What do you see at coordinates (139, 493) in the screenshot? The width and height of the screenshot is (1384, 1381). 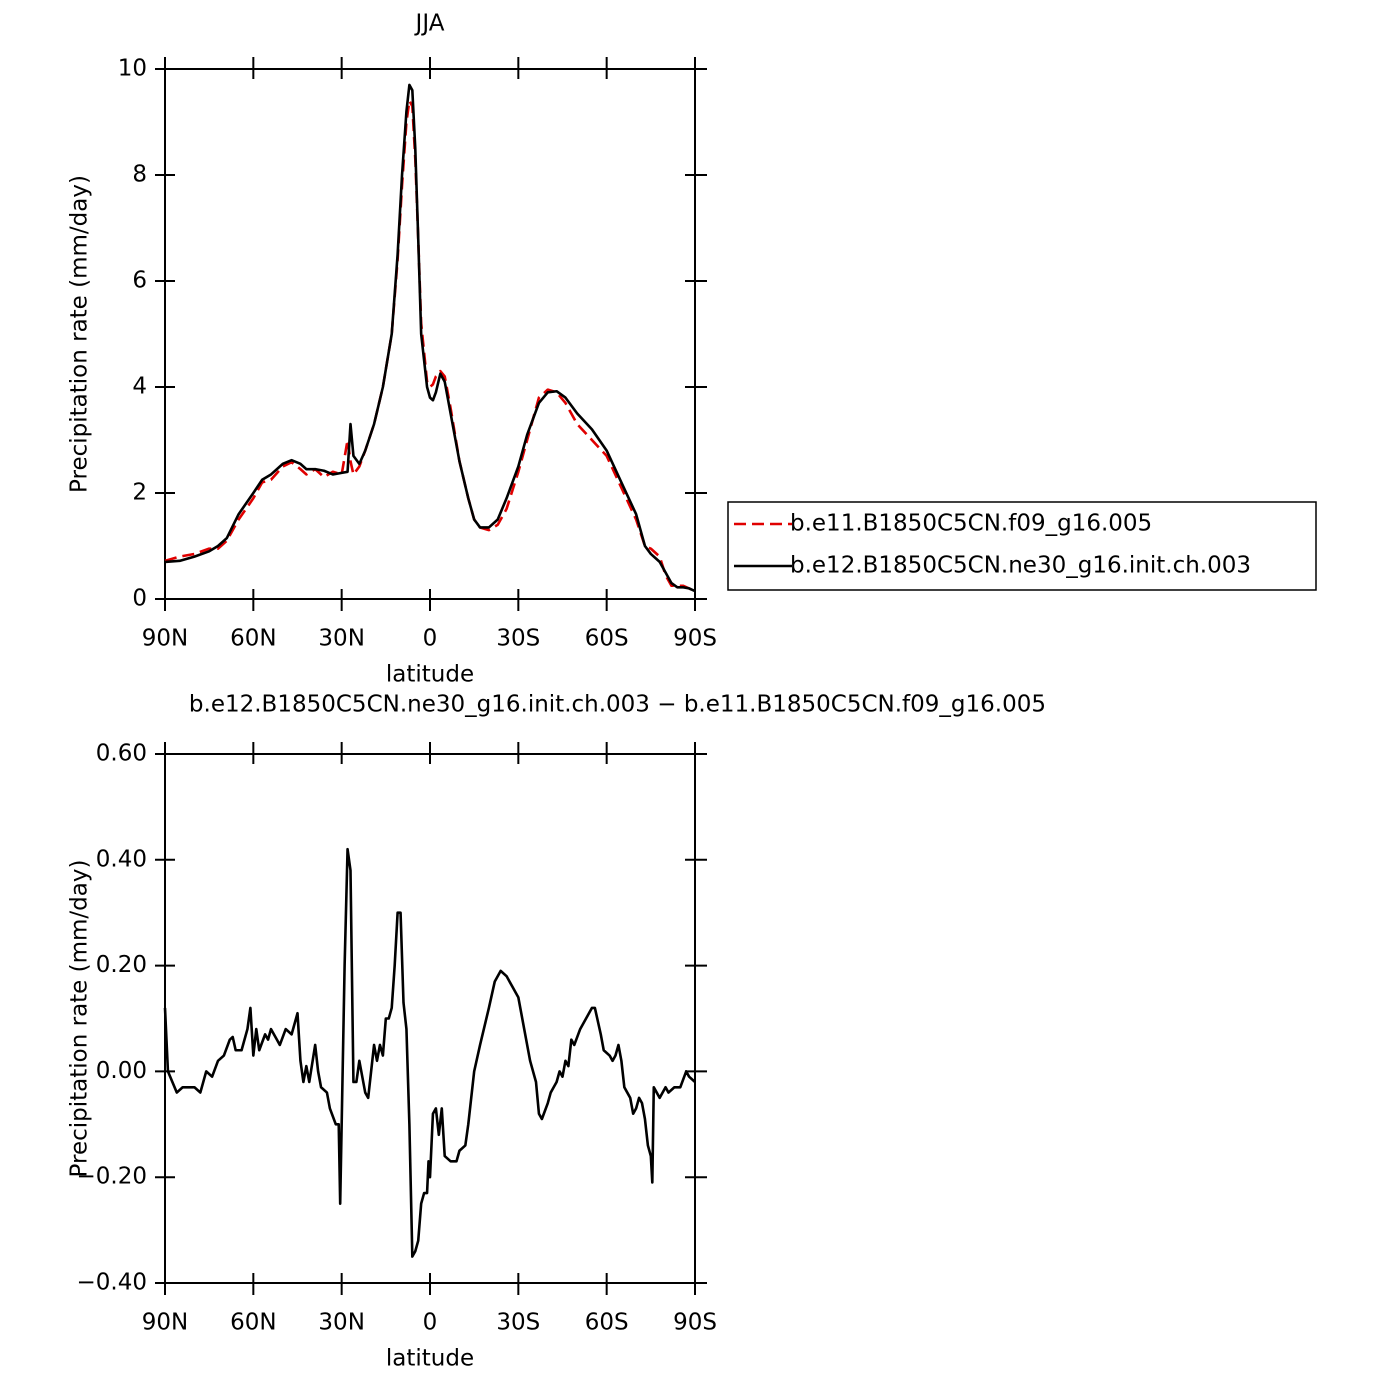 I see `y-tick-label: 2` at bounding box center [139, 493].